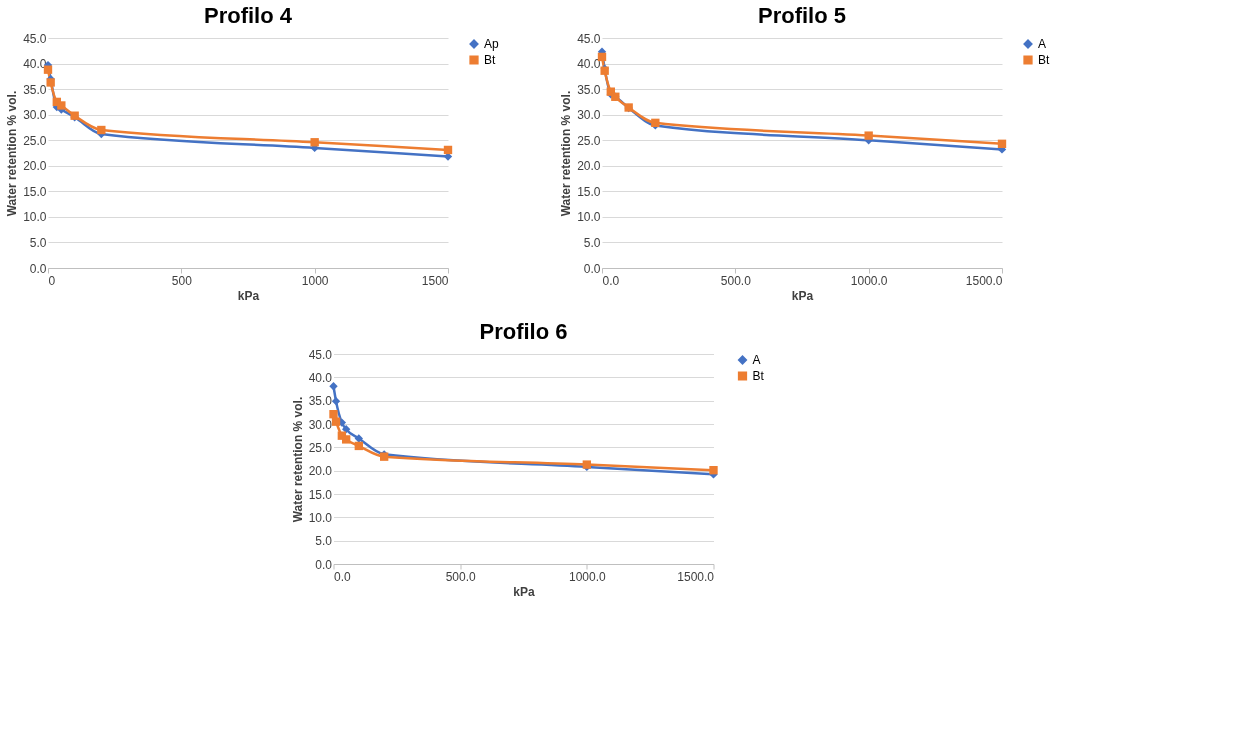 This screenshot has width=1253, height=745. I want to click on chart-title: Profilo 4, so click(248, 15).